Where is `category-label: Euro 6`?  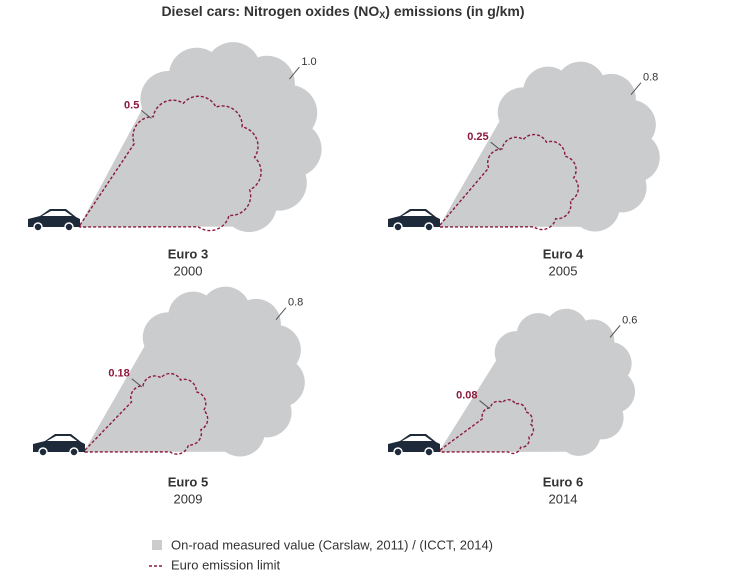 category-label: Euro 6 is located at coordinates (563, 481).